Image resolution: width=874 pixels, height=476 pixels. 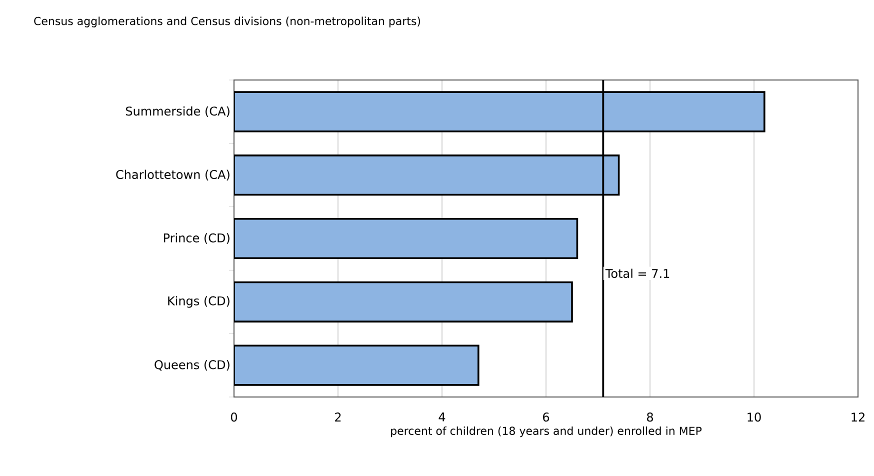 I want to click on x-tick-label: 8, so click(x=650, y=417).